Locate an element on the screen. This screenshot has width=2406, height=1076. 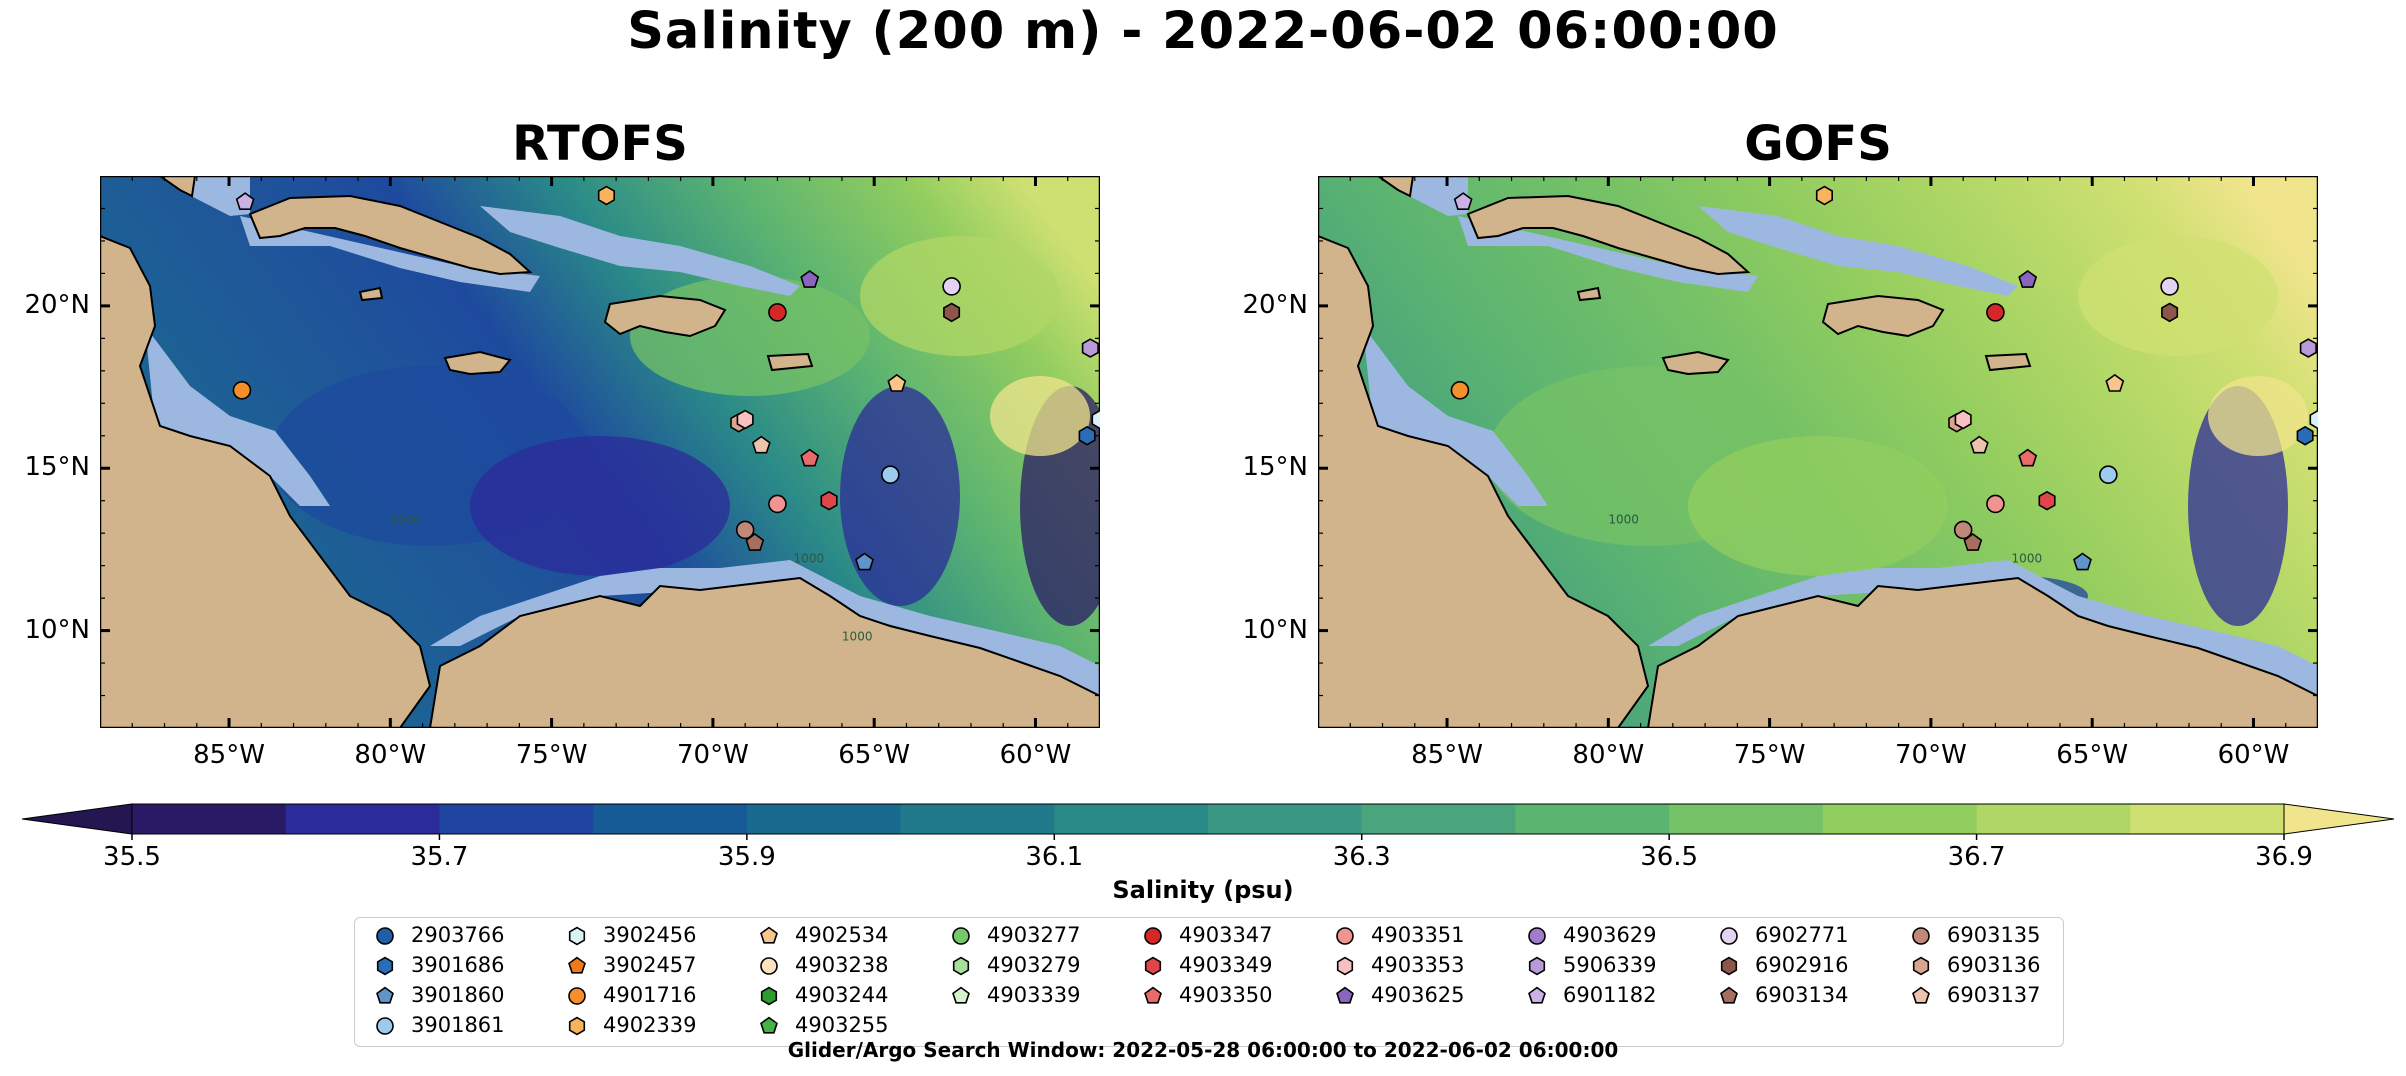
legend-label: 4903255 is located at coordinates (842, 1025).